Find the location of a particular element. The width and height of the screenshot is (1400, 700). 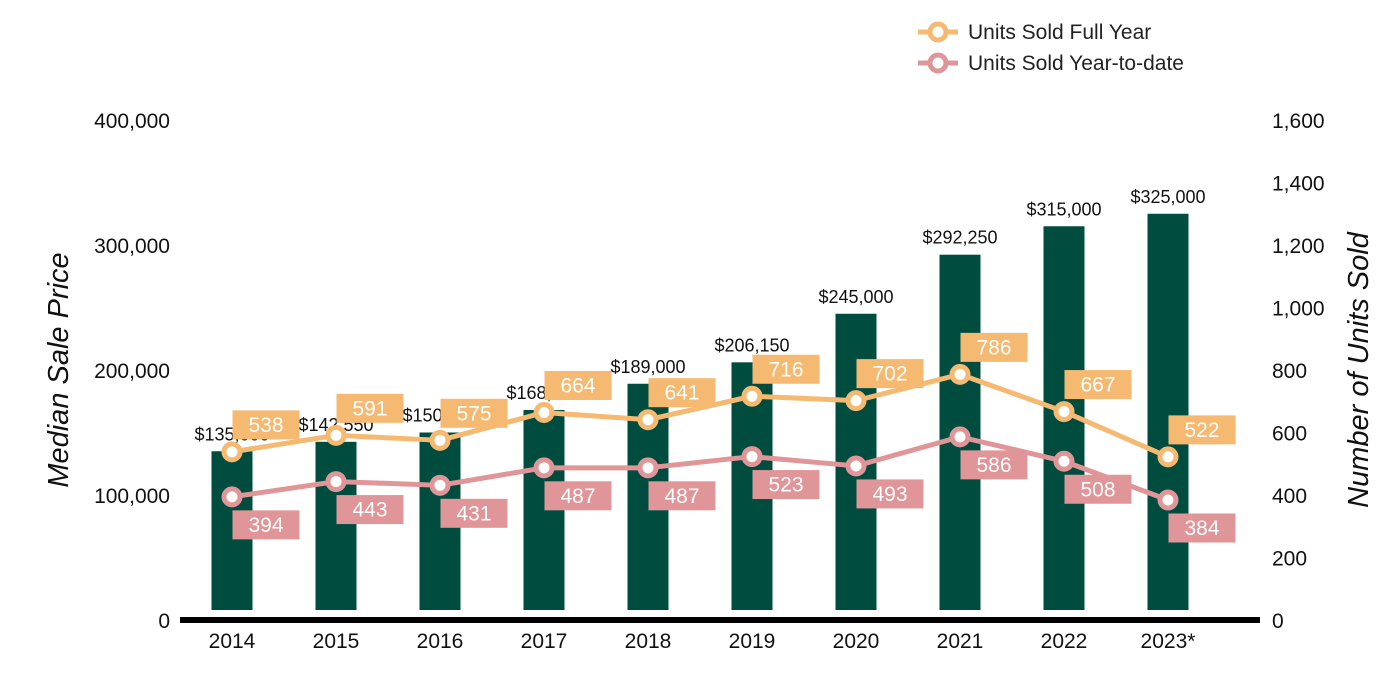

series-1-label-box-2015 is located at coordinates (370, 408).